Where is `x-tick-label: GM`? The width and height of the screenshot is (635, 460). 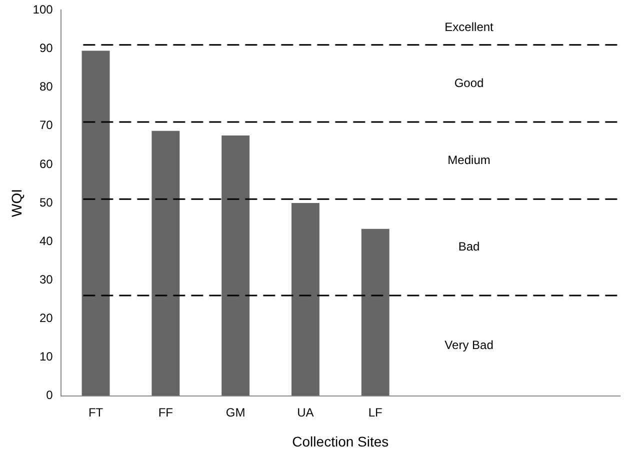 x-tick-label: GM is located at coordinates (236, 412).